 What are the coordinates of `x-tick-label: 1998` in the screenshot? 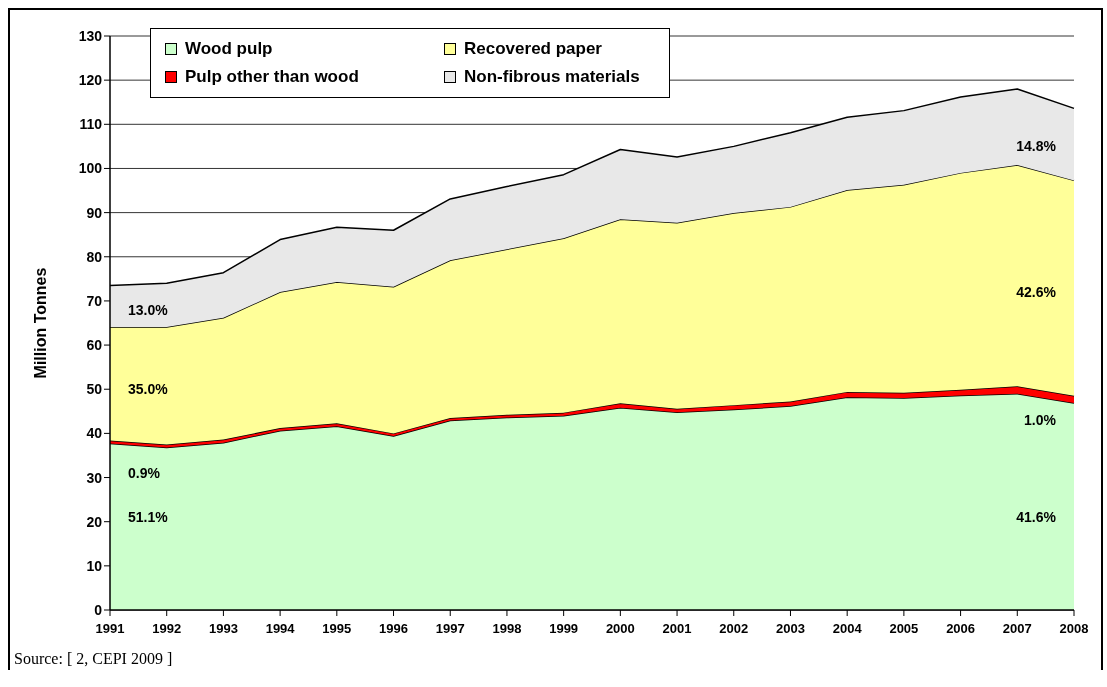 It's located at (507, 629).